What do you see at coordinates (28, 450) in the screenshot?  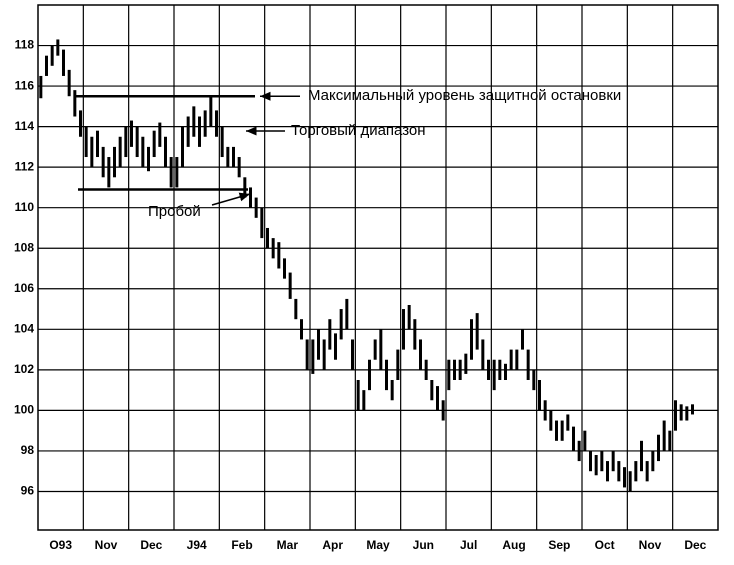 I see `y-tick-label: 98` at bounding box center [28, 450].